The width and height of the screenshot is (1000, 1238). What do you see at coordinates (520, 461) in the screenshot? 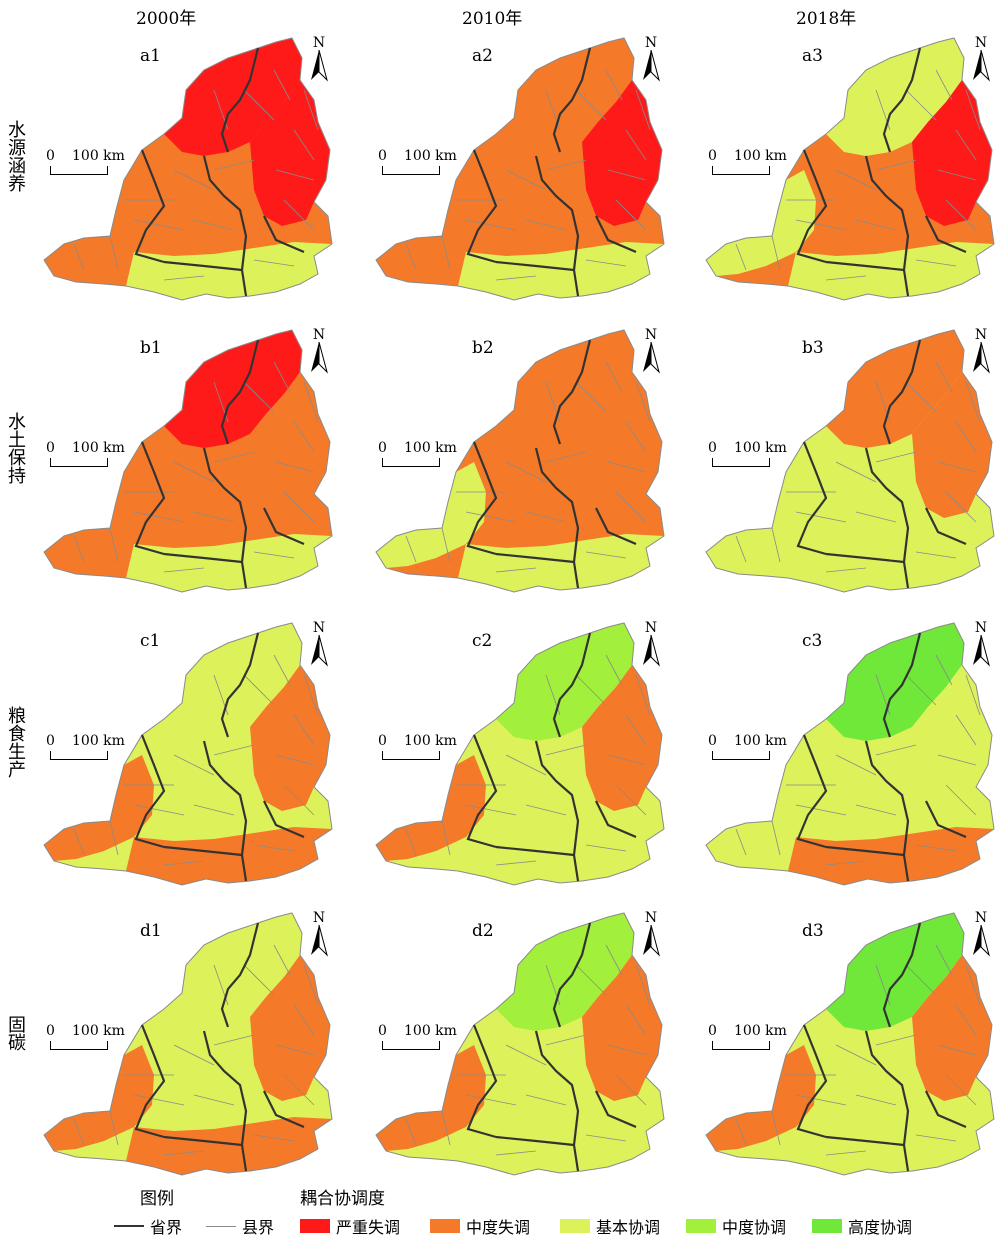
I see `map-b2` at bounding box center [520, 461].